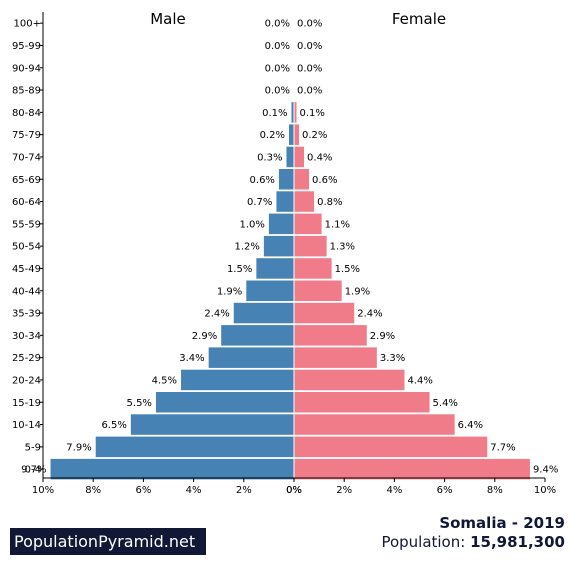 This screenshot has width=575, height=581. I want to click on female-value-label: 6.4%, so click(470, 425).